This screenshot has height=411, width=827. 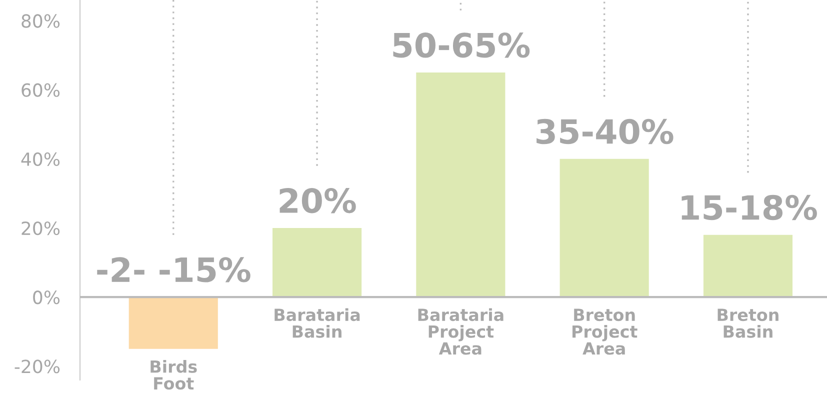 What do you see at coordinates (173, 375) in the screenshot?
I see `x-tick-label: Birds Foot` at bounding box center [173, 375].